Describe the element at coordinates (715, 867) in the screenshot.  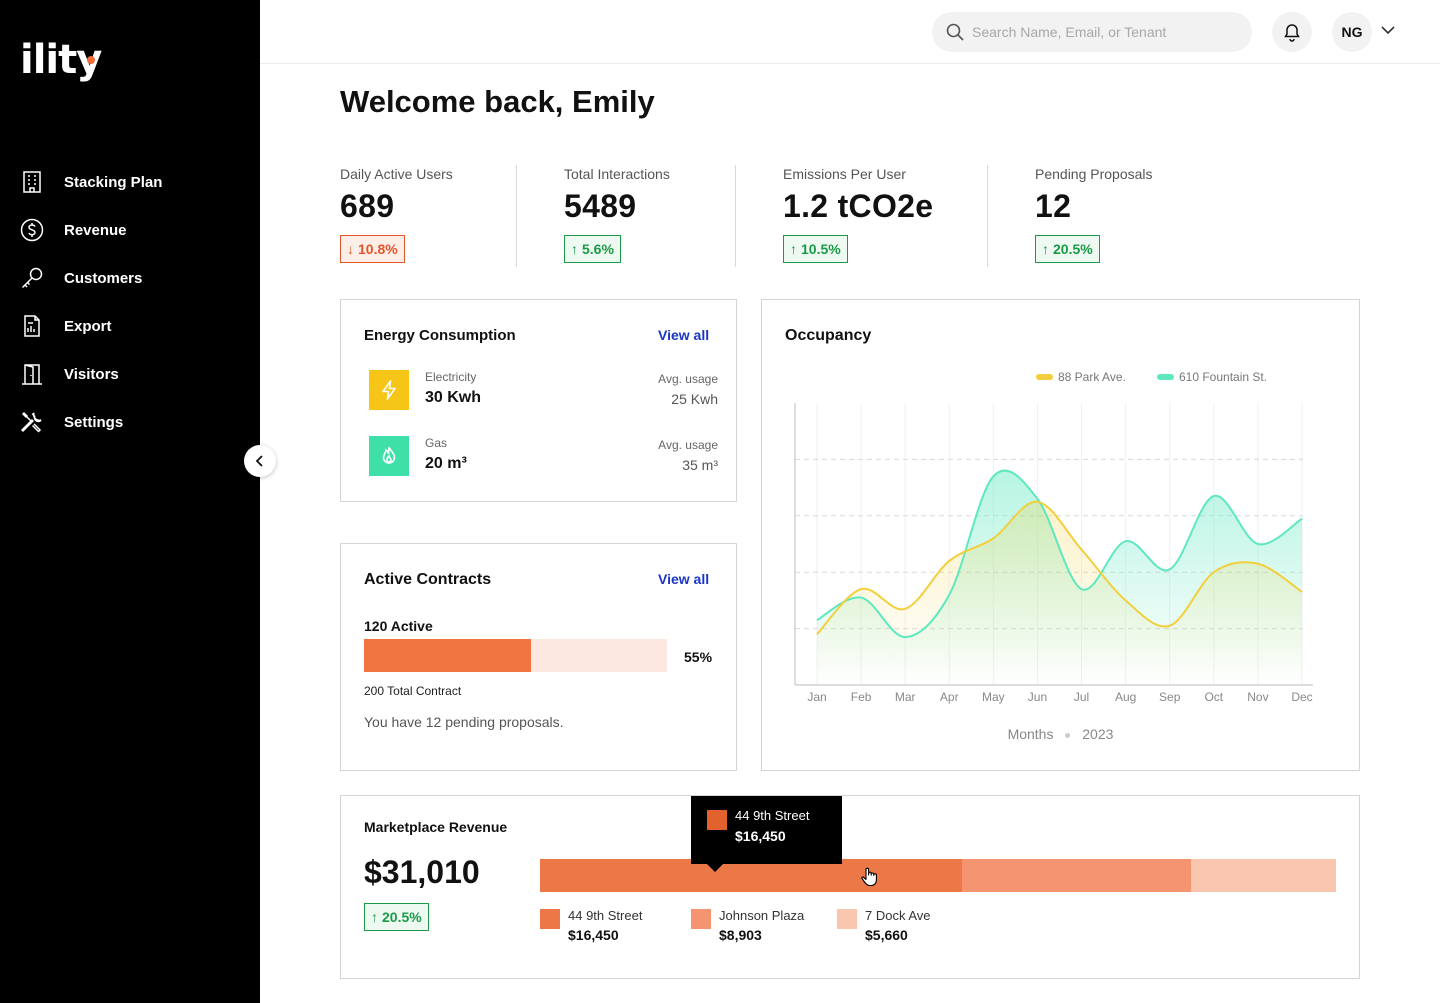
I see `tooltip-arrow` at that location.